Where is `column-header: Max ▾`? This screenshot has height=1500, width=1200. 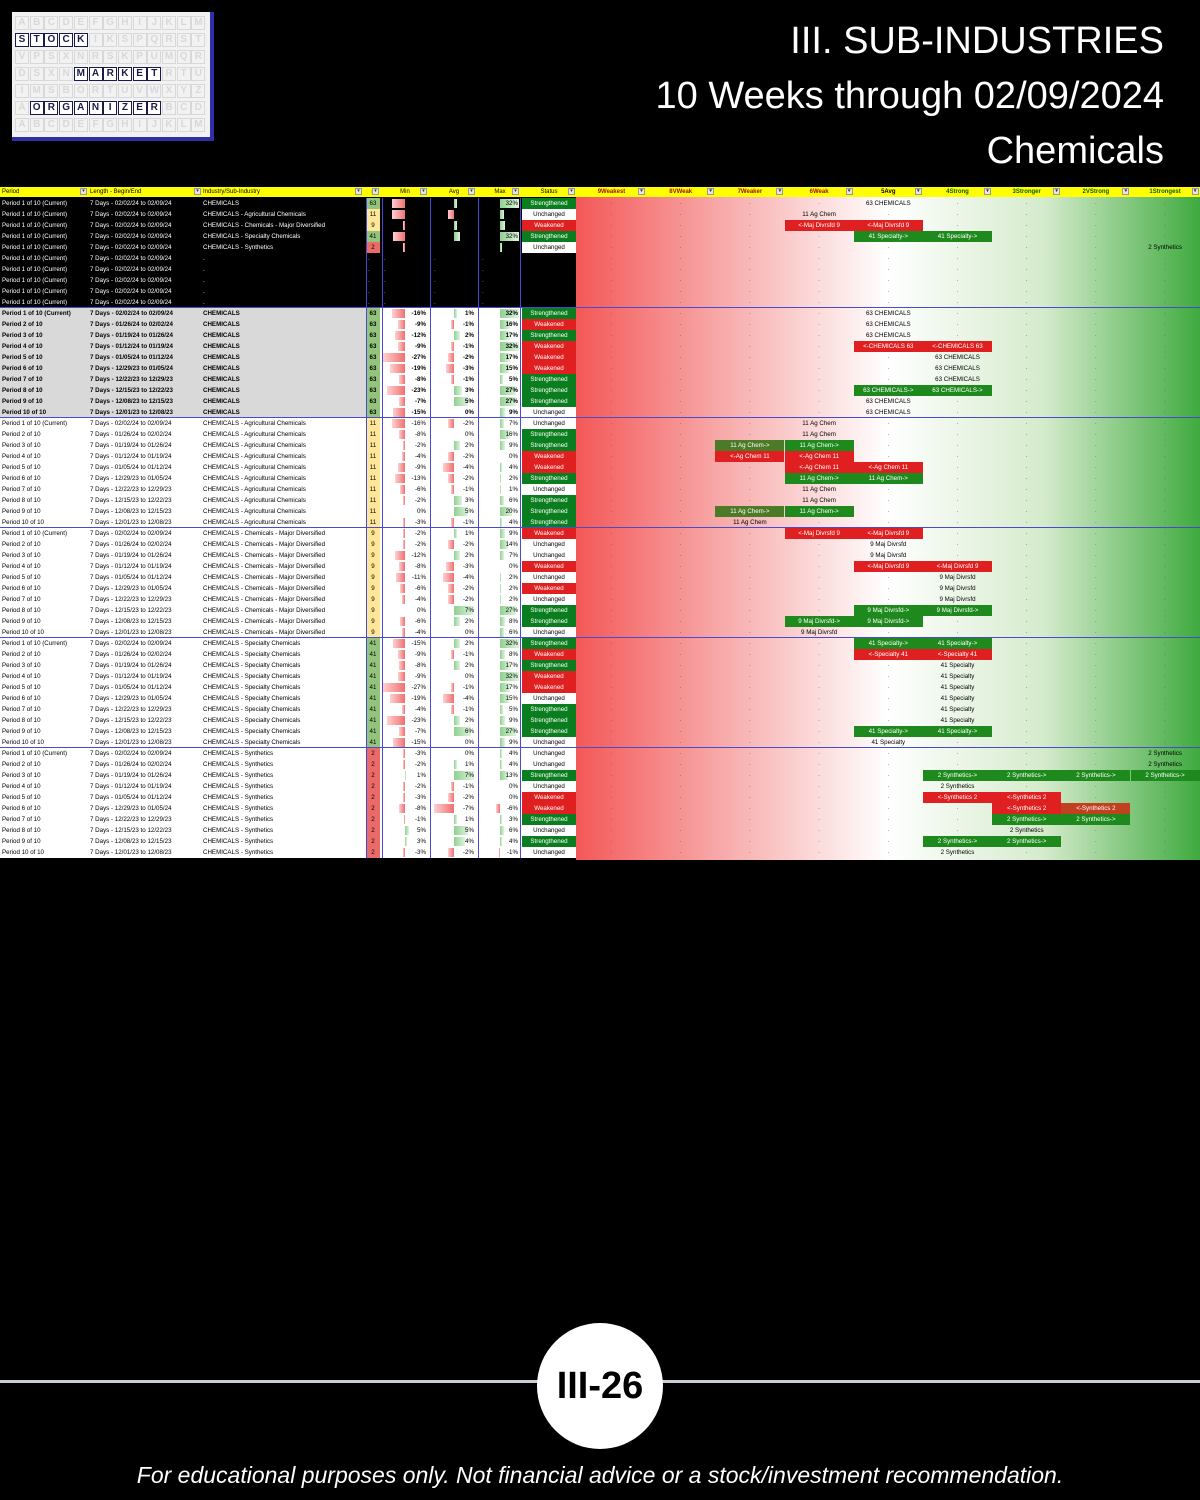
column-header: Max ▾ is located at coordinates (500, 192).